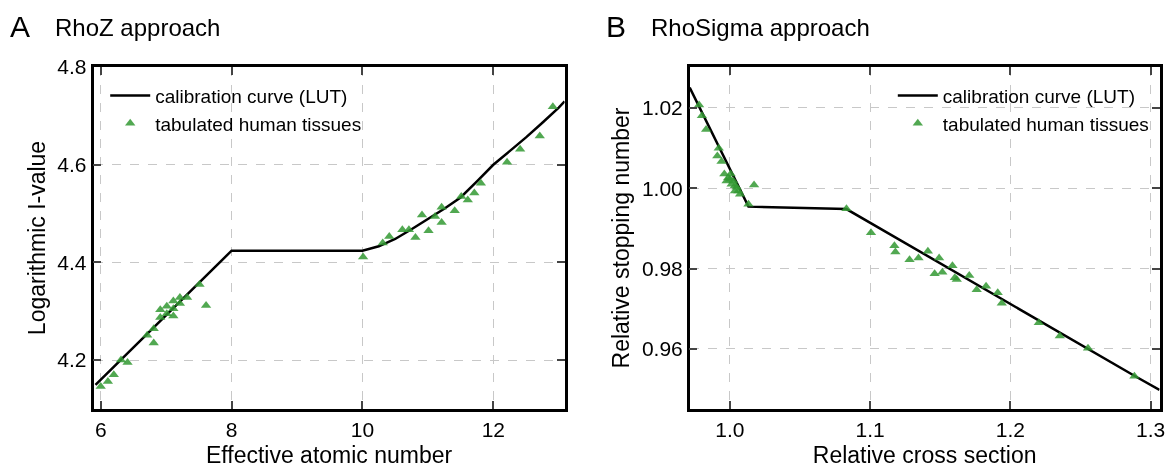  Describe the element at coordinates (616, 26) in the screenshot. I see `text: B` at that location.